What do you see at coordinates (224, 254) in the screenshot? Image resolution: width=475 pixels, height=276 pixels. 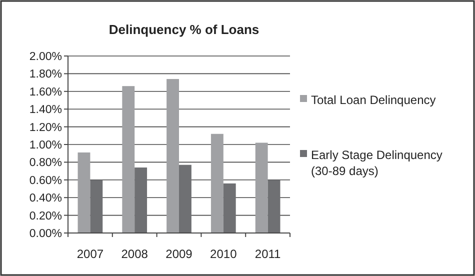 I see `x-tick-label: 2010` at bounding box center [224, 254].